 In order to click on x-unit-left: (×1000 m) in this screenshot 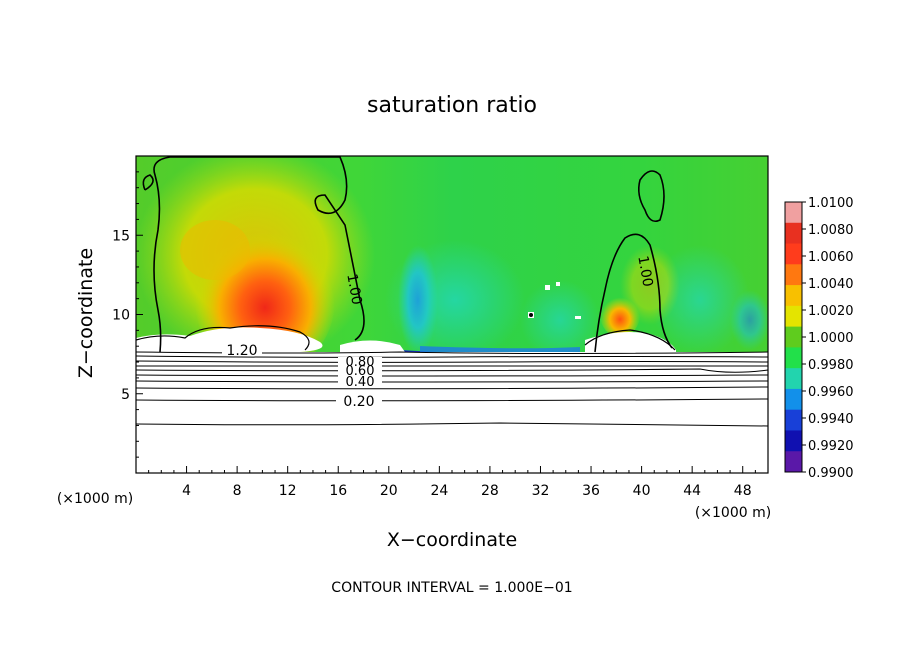, I will do `click(95, 499)`.